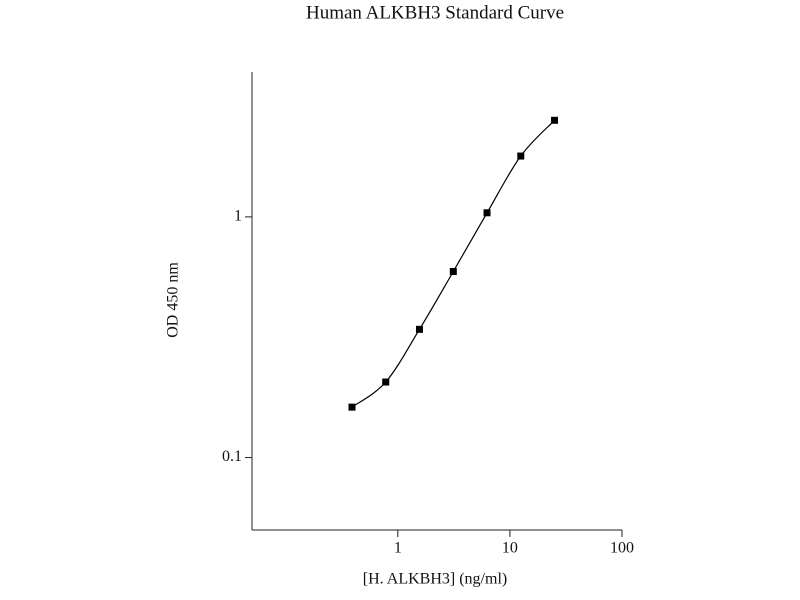  I want to click on x-tick-label: 10, so click(510, 548).